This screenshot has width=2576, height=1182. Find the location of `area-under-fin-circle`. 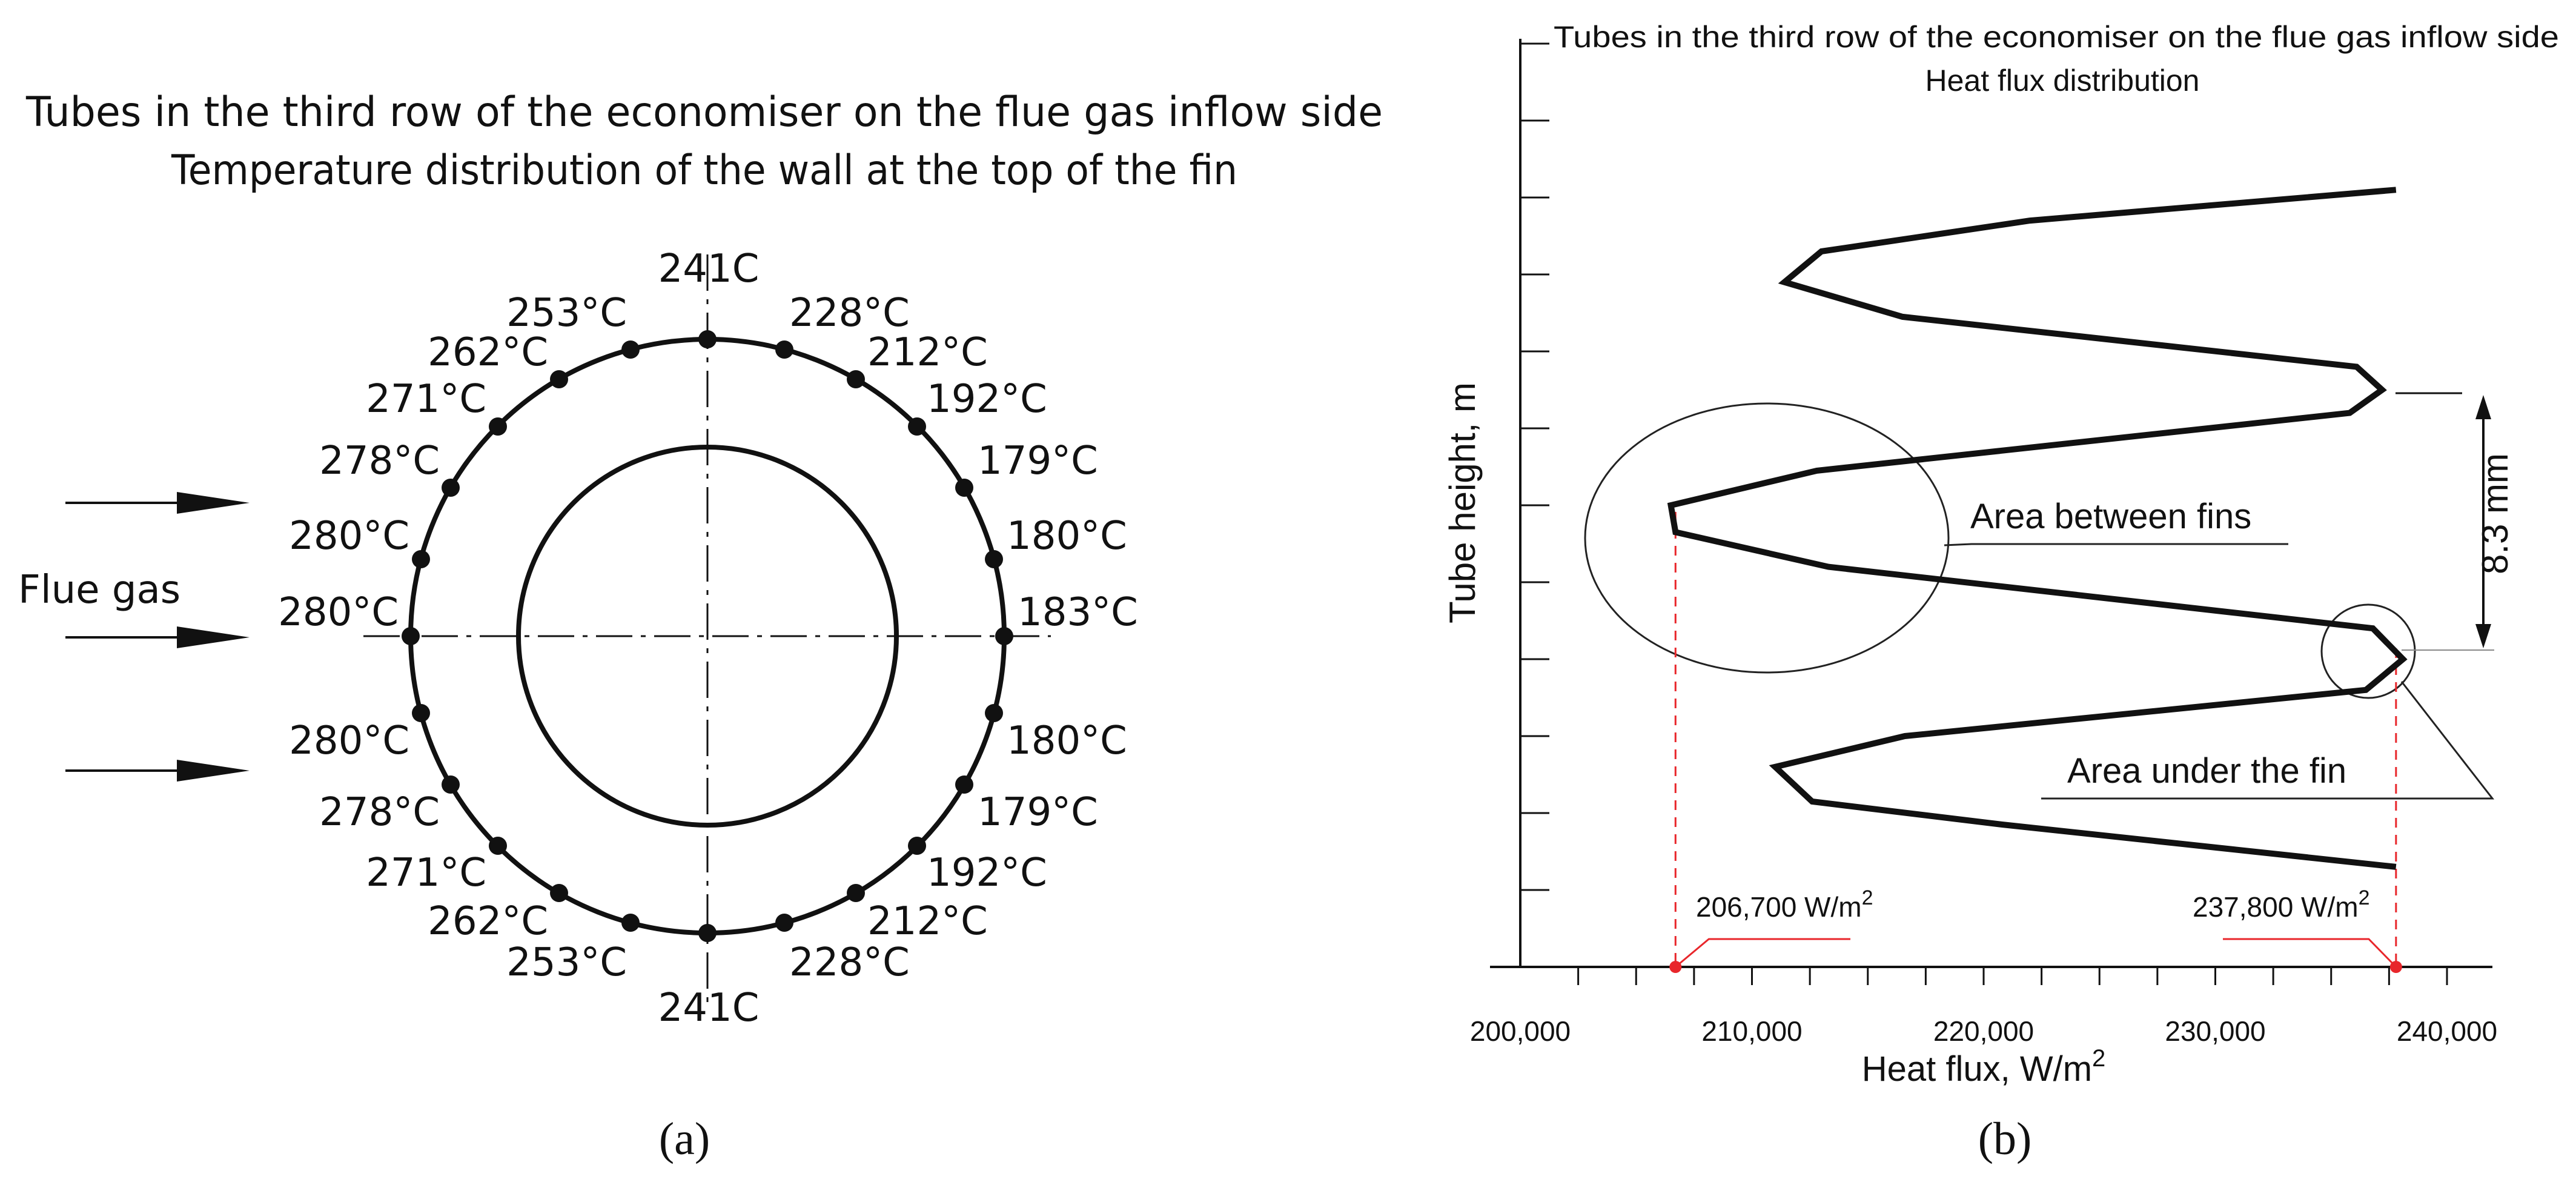

area-under-fin-circle is located at coordinates (2368, 651).